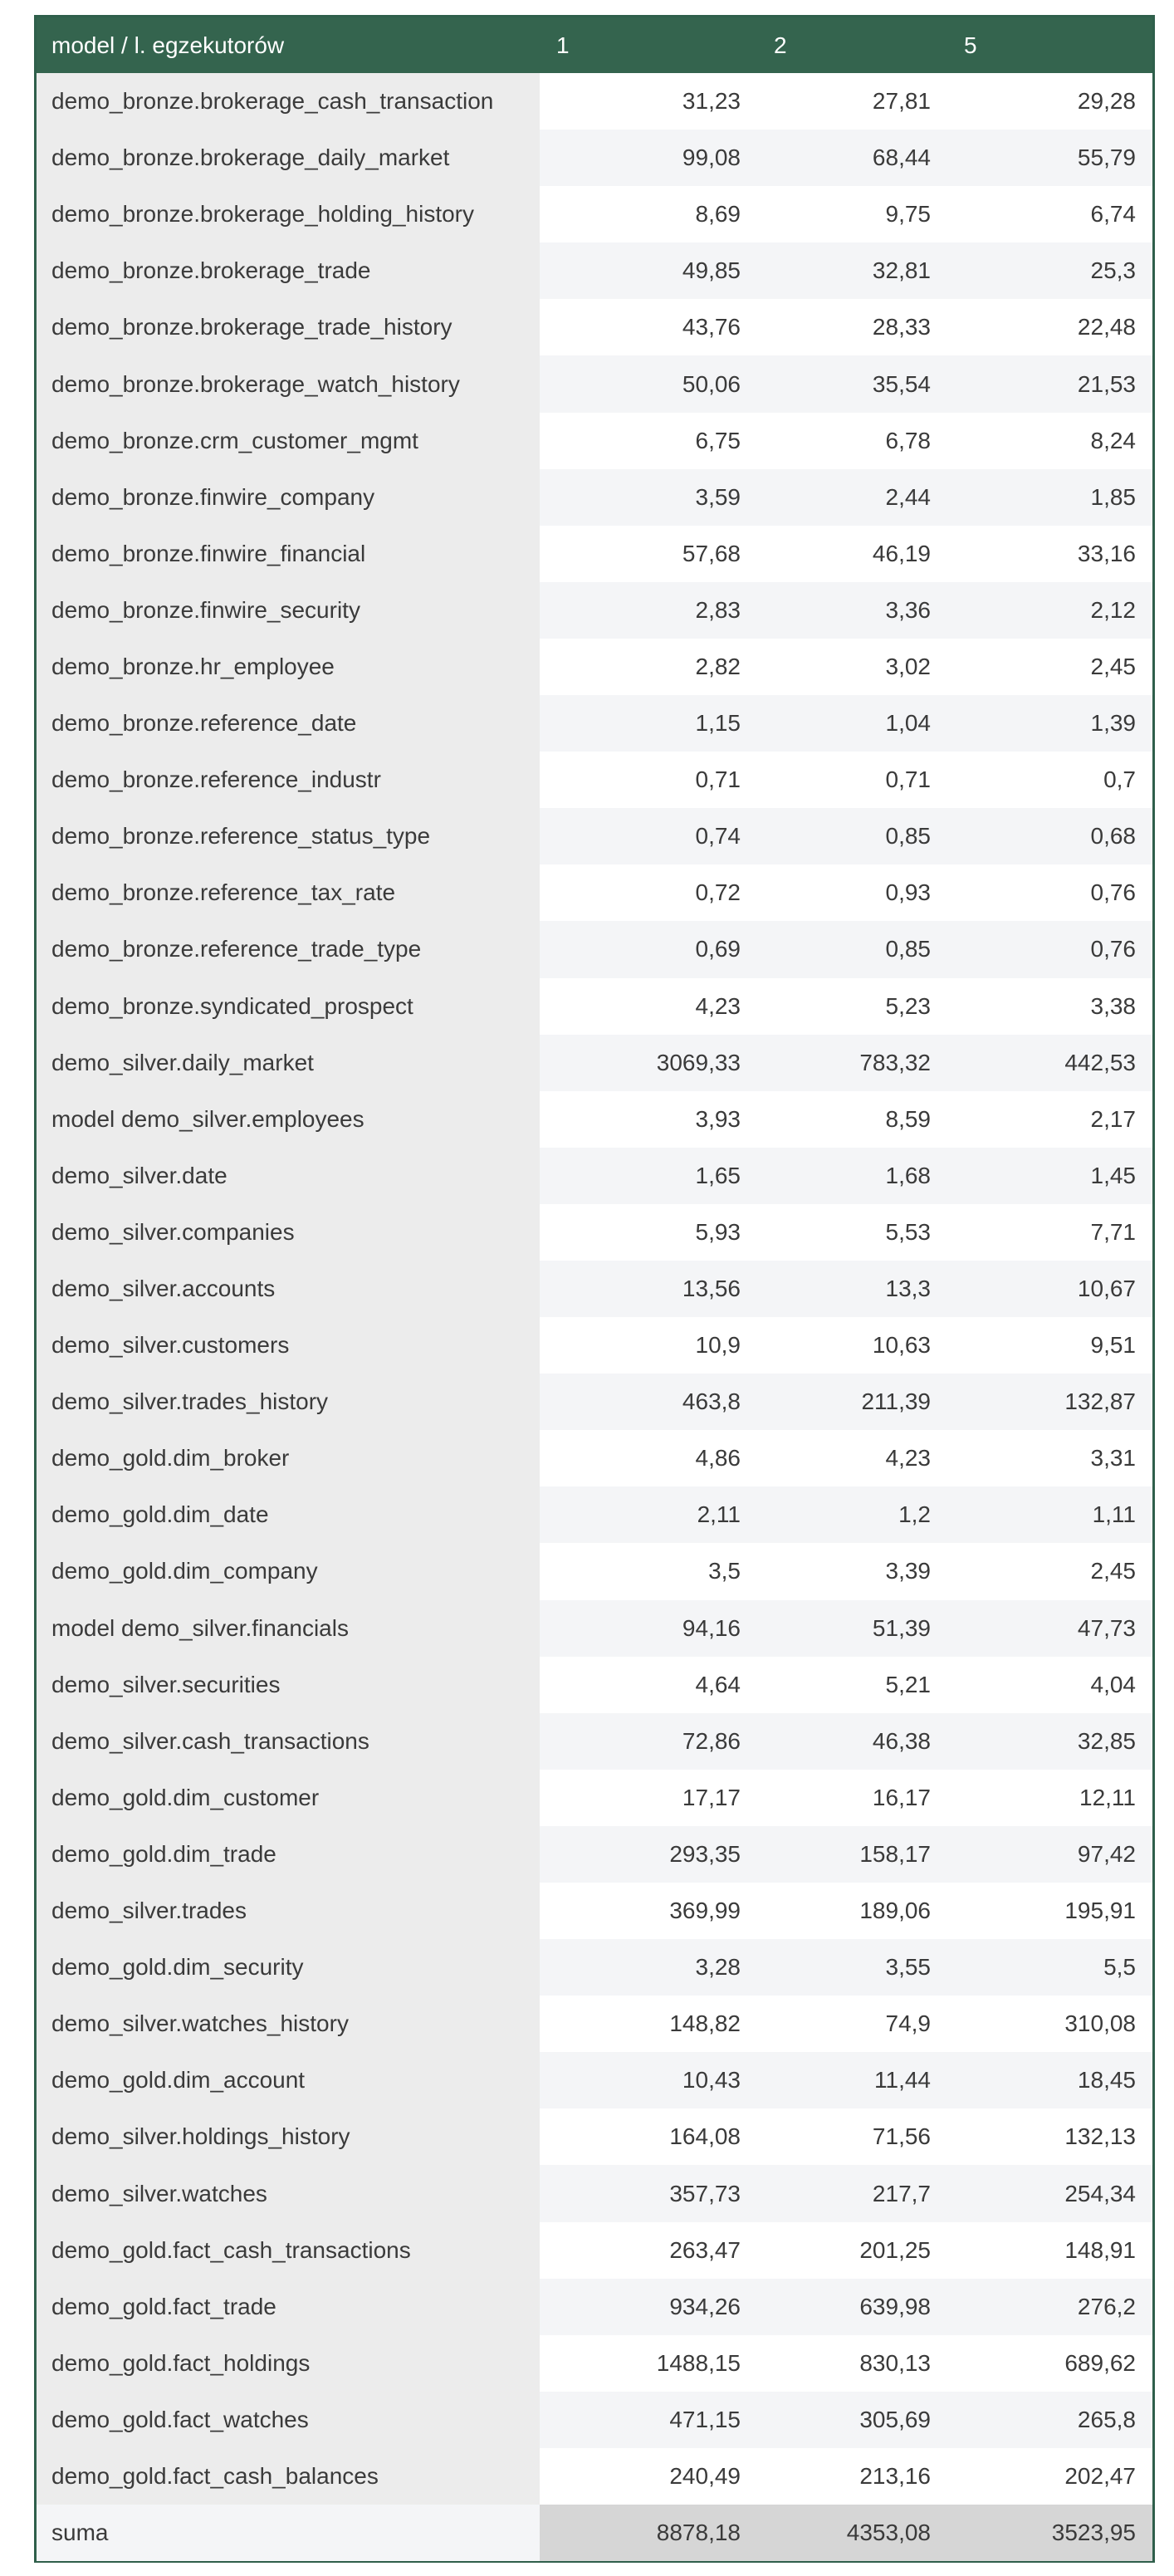 This screenshot has height=2576, width=1174. I want to click on value-5-executors-cell: 2,17, so click(1049, 1119).